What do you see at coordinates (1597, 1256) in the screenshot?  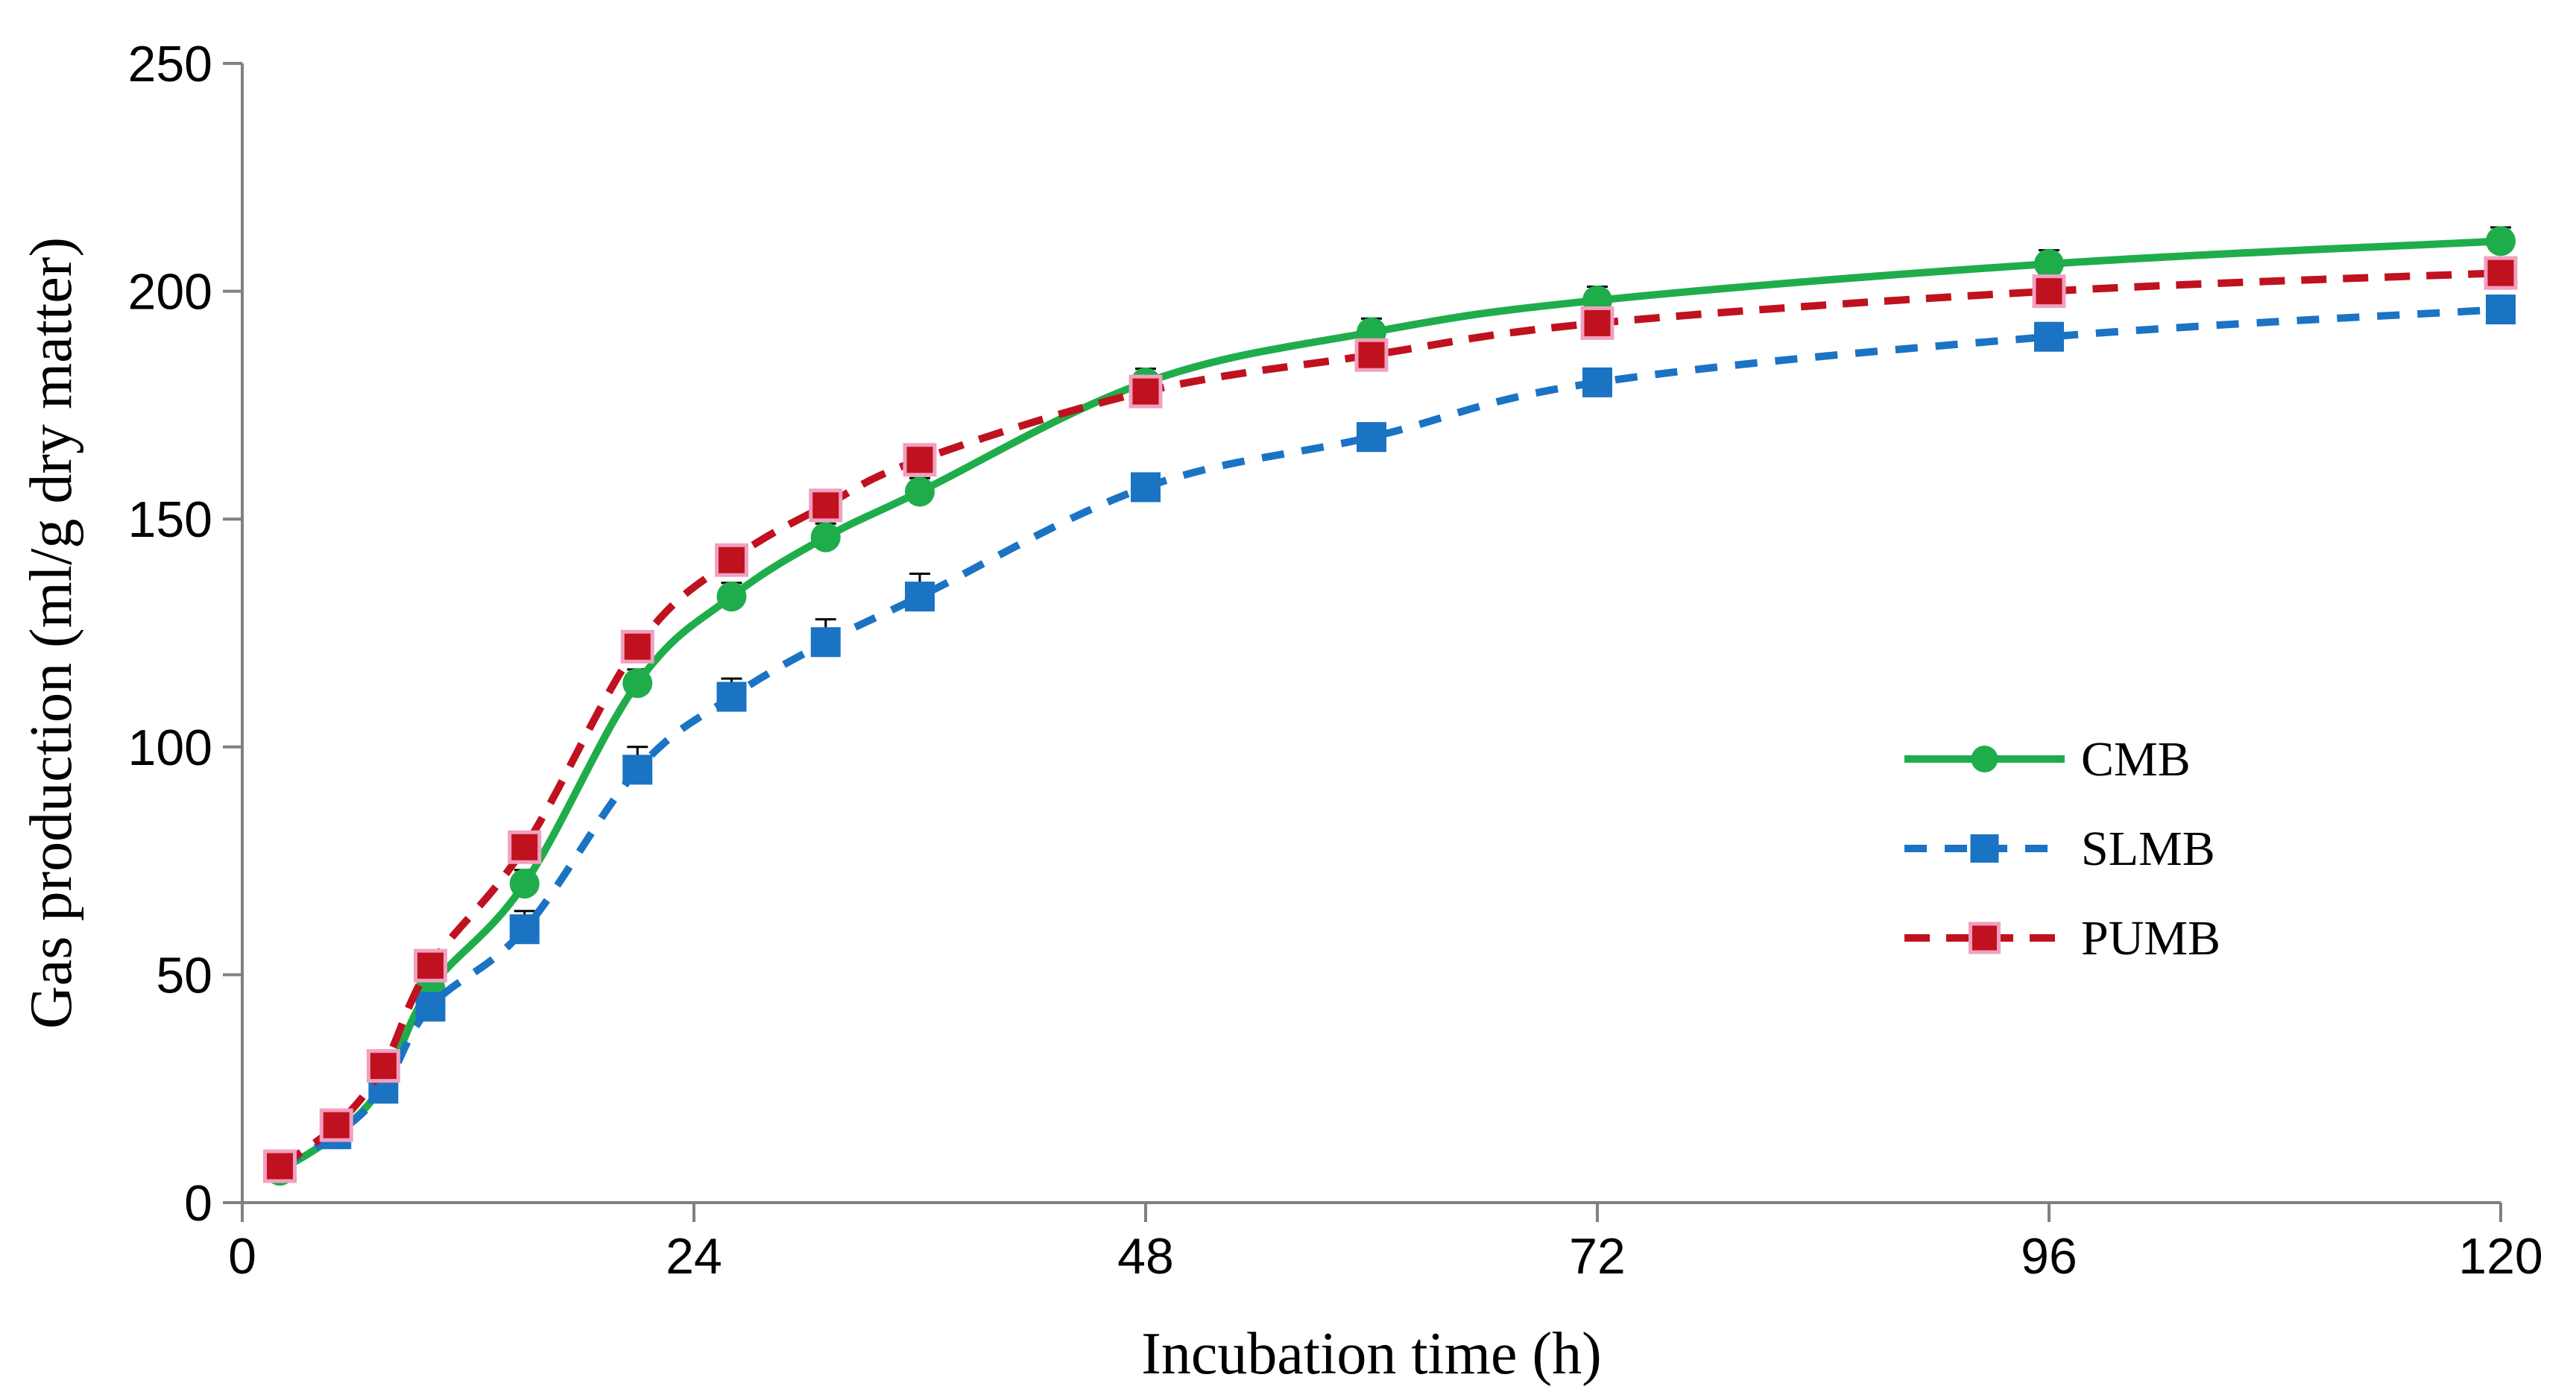 I see `x-tick-label: 72` at bounding box center [1597, 1256].